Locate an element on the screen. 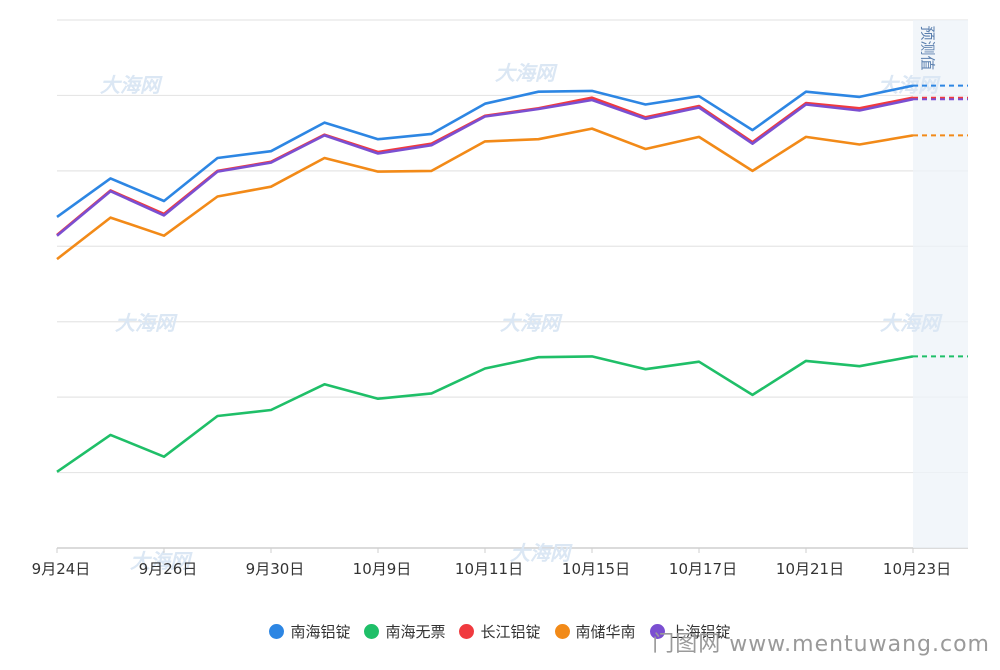 The image size is (1000, 670). legend-item: 长江铝锭 is located at coordinates (500, 631).